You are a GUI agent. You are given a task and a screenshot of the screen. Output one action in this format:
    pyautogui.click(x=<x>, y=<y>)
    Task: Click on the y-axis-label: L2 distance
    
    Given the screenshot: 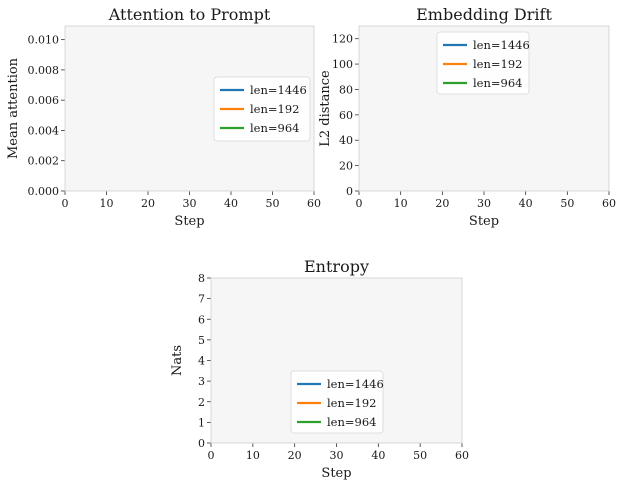 What is the action you would take?
    pyautogui.click(x=325, y=108)
    